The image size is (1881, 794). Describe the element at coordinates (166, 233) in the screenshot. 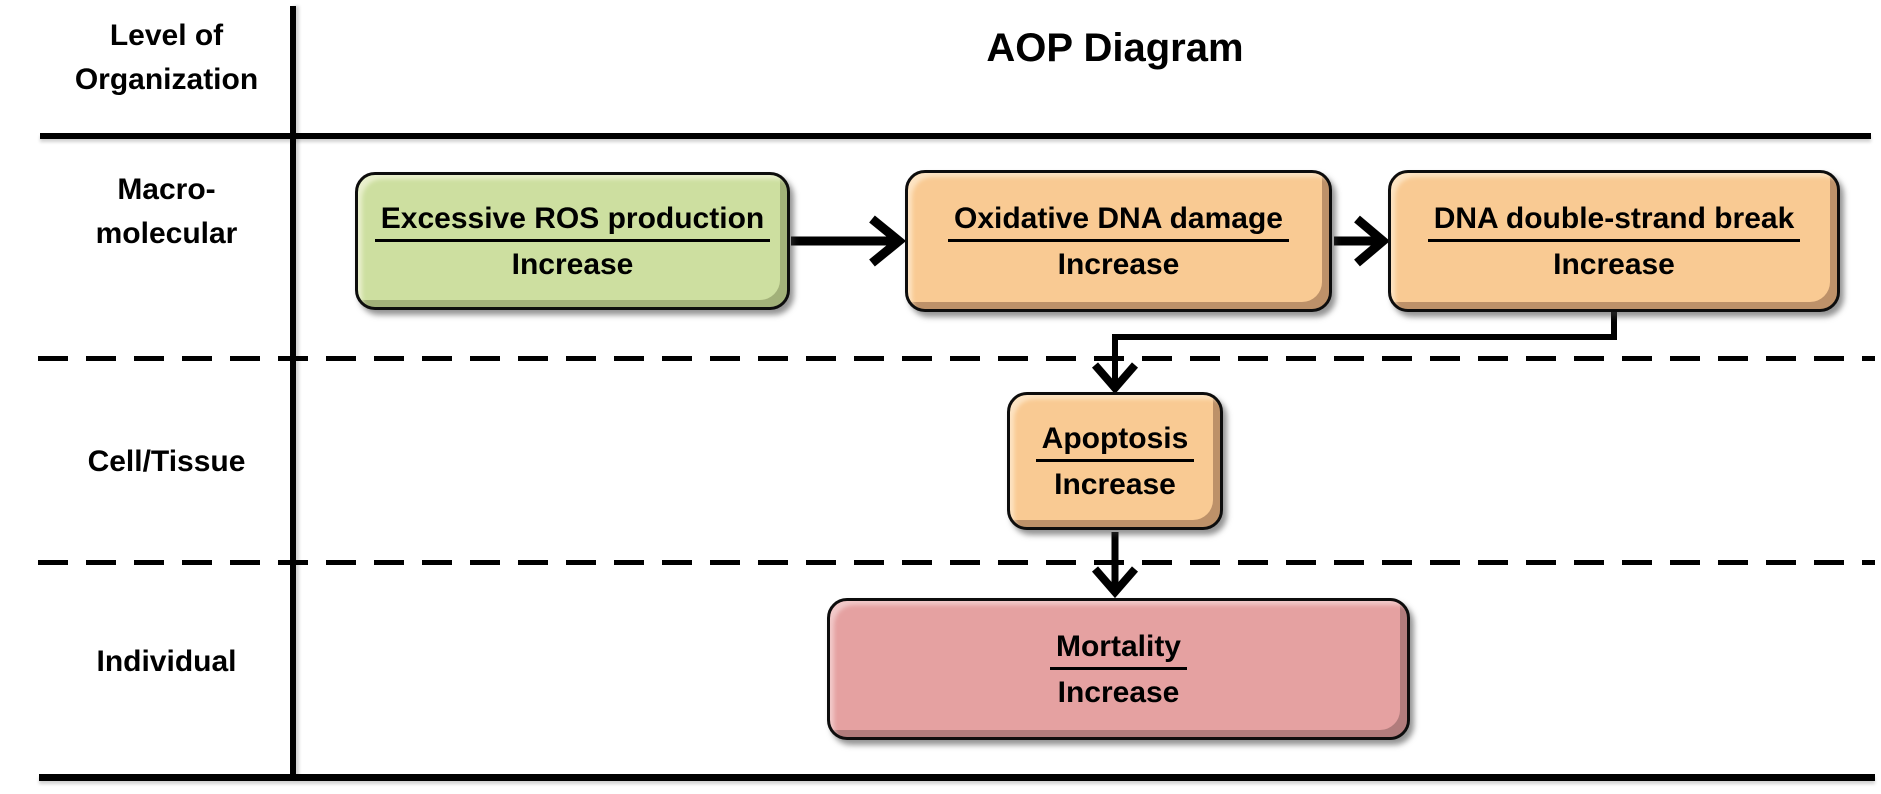

I see `macromolecular-line2: molecular` at that location.